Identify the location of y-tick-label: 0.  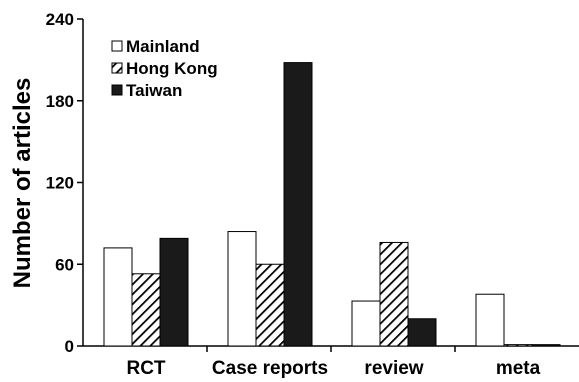
(69, 346).